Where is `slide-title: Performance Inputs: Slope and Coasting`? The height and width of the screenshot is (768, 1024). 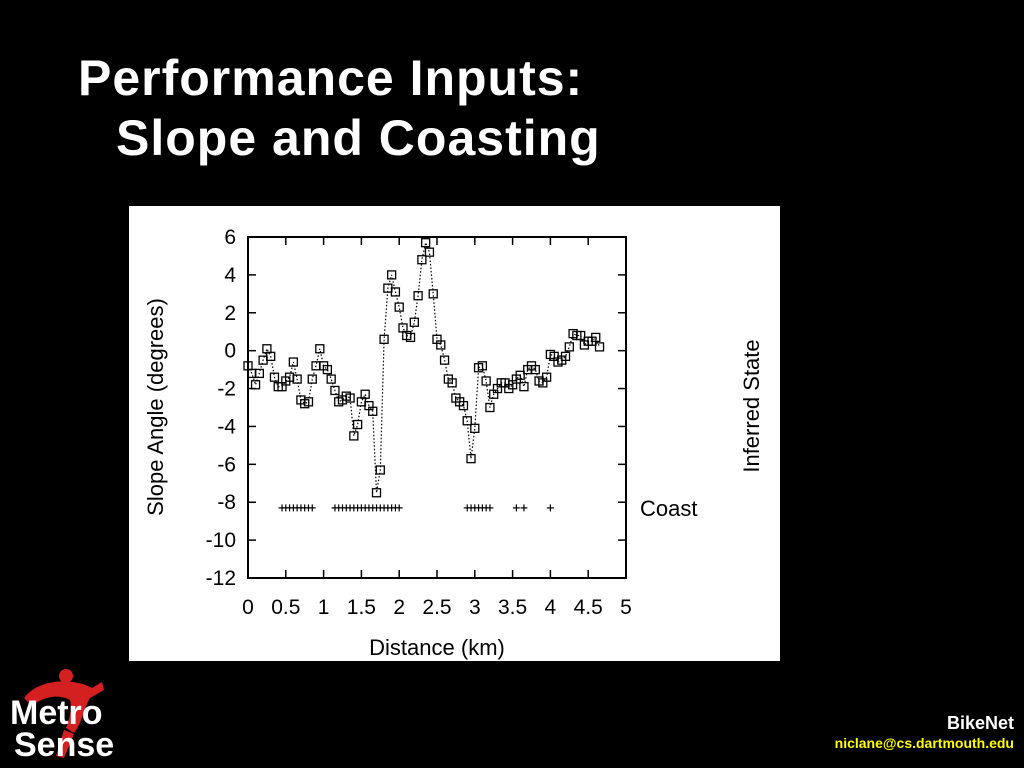 slide-title: Performance Inputs: Slope and Coasting is located at coordinates (339, 108).